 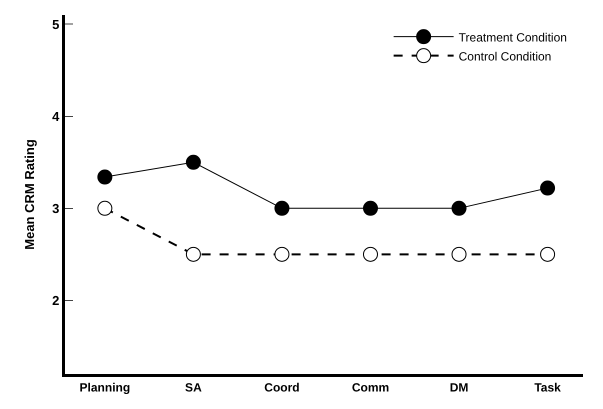 What do you see at coordinates (56, 116) in the screenshot?
I see `y-tick-label: 4` at bounding box center [56, 116].